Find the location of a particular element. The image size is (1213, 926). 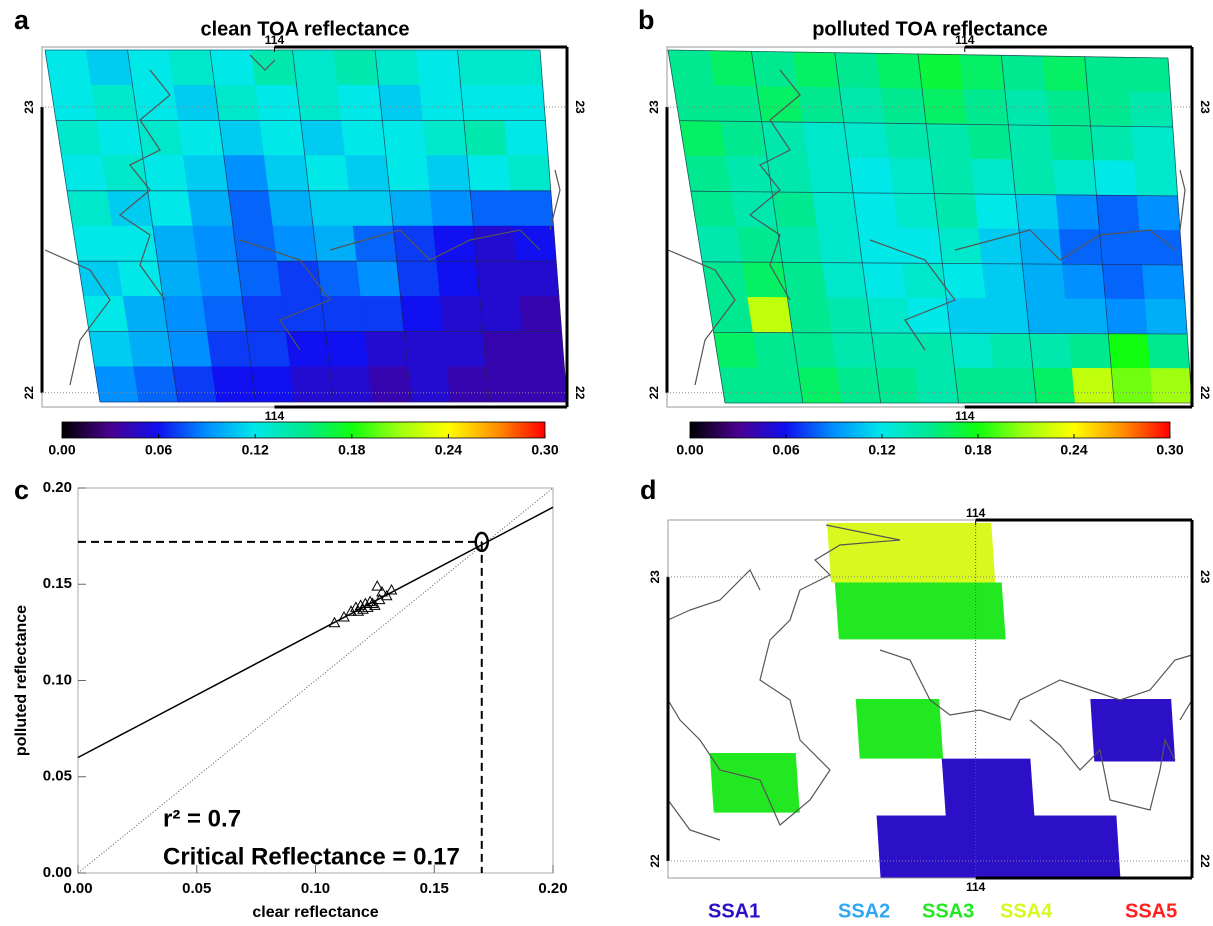

colorbar-tick-label: 0.24 is located at coordinates (448, 450).